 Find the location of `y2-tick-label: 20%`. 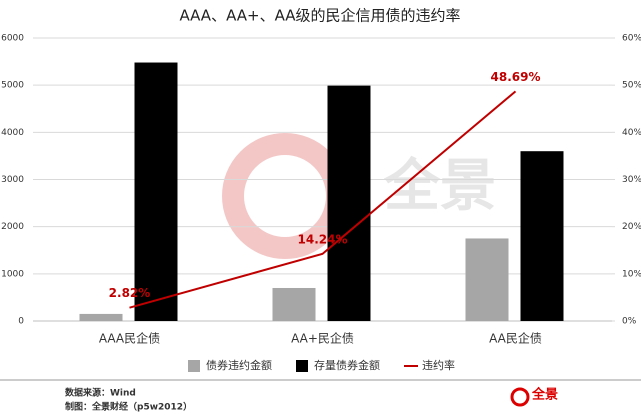

y2-tick-label: 20% is located at coordinates (631, 227).